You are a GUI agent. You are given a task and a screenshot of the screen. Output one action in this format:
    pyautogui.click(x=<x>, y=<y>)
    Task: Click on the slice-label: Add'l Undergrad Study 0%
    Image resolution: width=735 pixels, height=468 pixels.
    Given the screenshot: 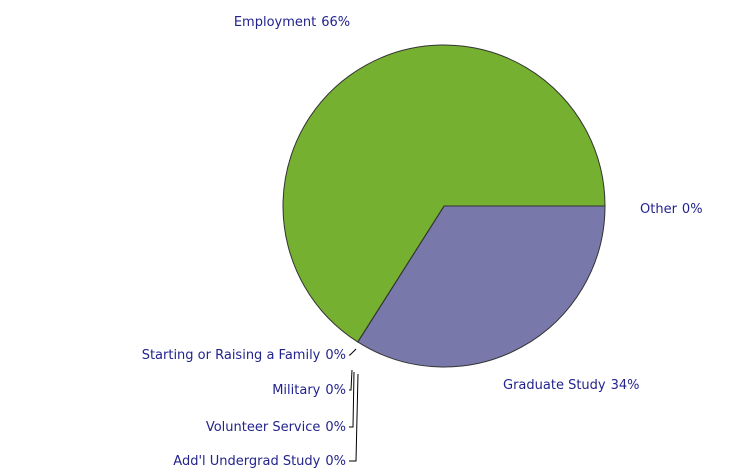 What is the action you would take?
    pyautogui.click(x=259, y=461)
    